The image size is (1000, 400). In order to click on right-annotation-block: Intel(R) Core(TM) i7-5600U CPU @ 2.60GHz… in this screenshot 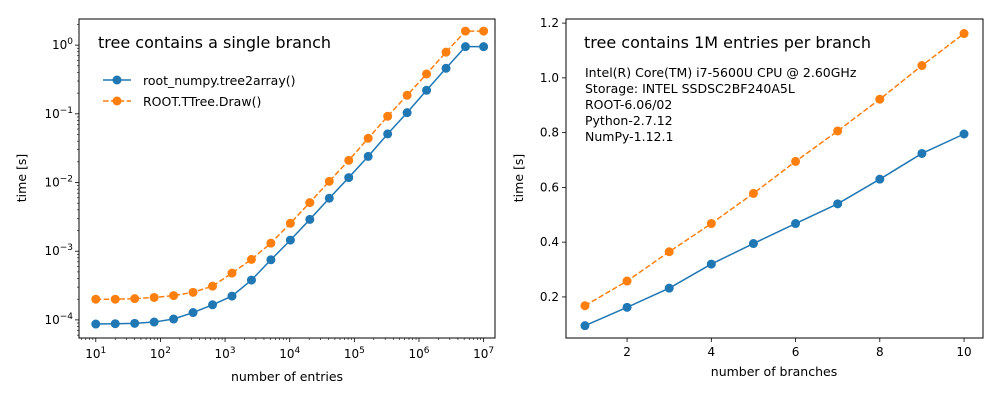, I will do `click(721, 104)`.